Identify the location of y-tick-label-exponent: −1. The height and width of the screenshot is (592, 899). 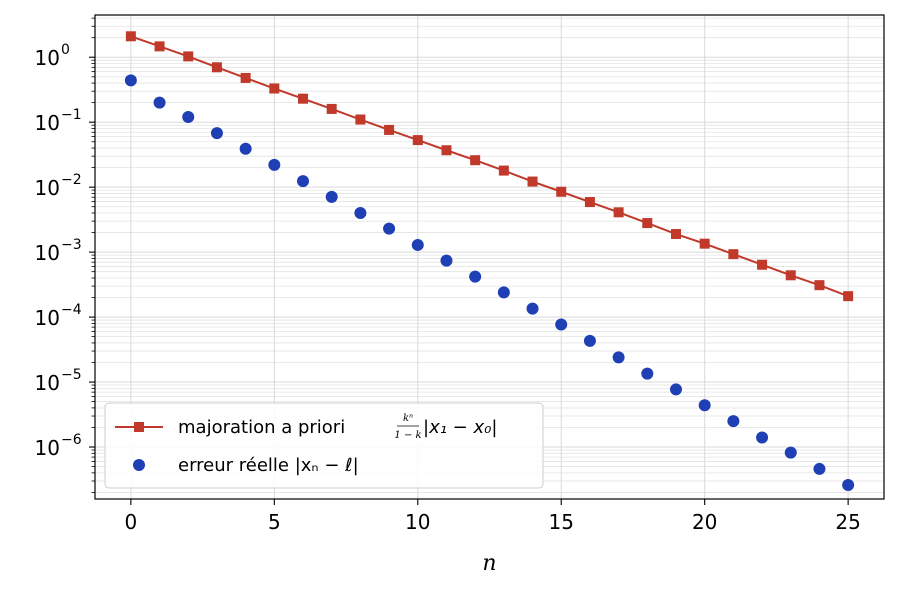
(71, 115).